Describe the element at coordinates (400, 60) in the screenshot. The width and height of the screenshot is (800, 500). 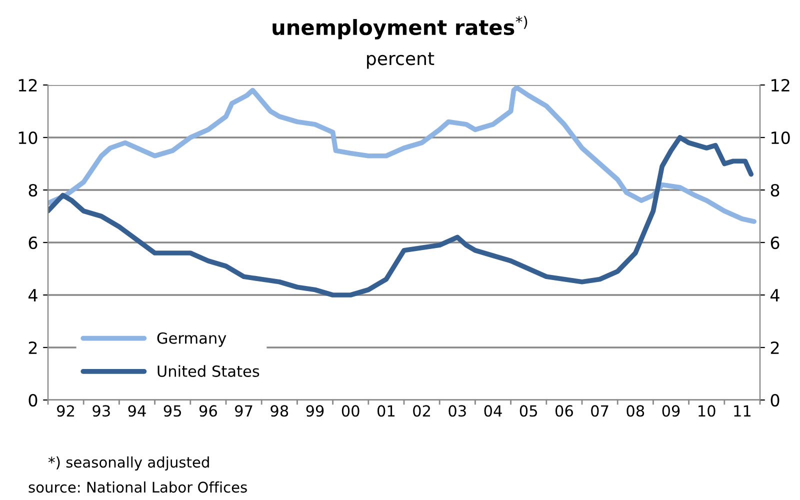
I see `chart-subtitle: percent` at that location.